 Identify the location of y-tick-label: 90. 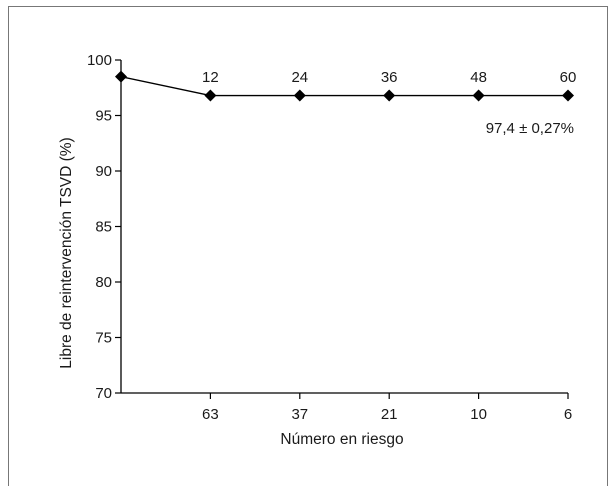
(103, 171).